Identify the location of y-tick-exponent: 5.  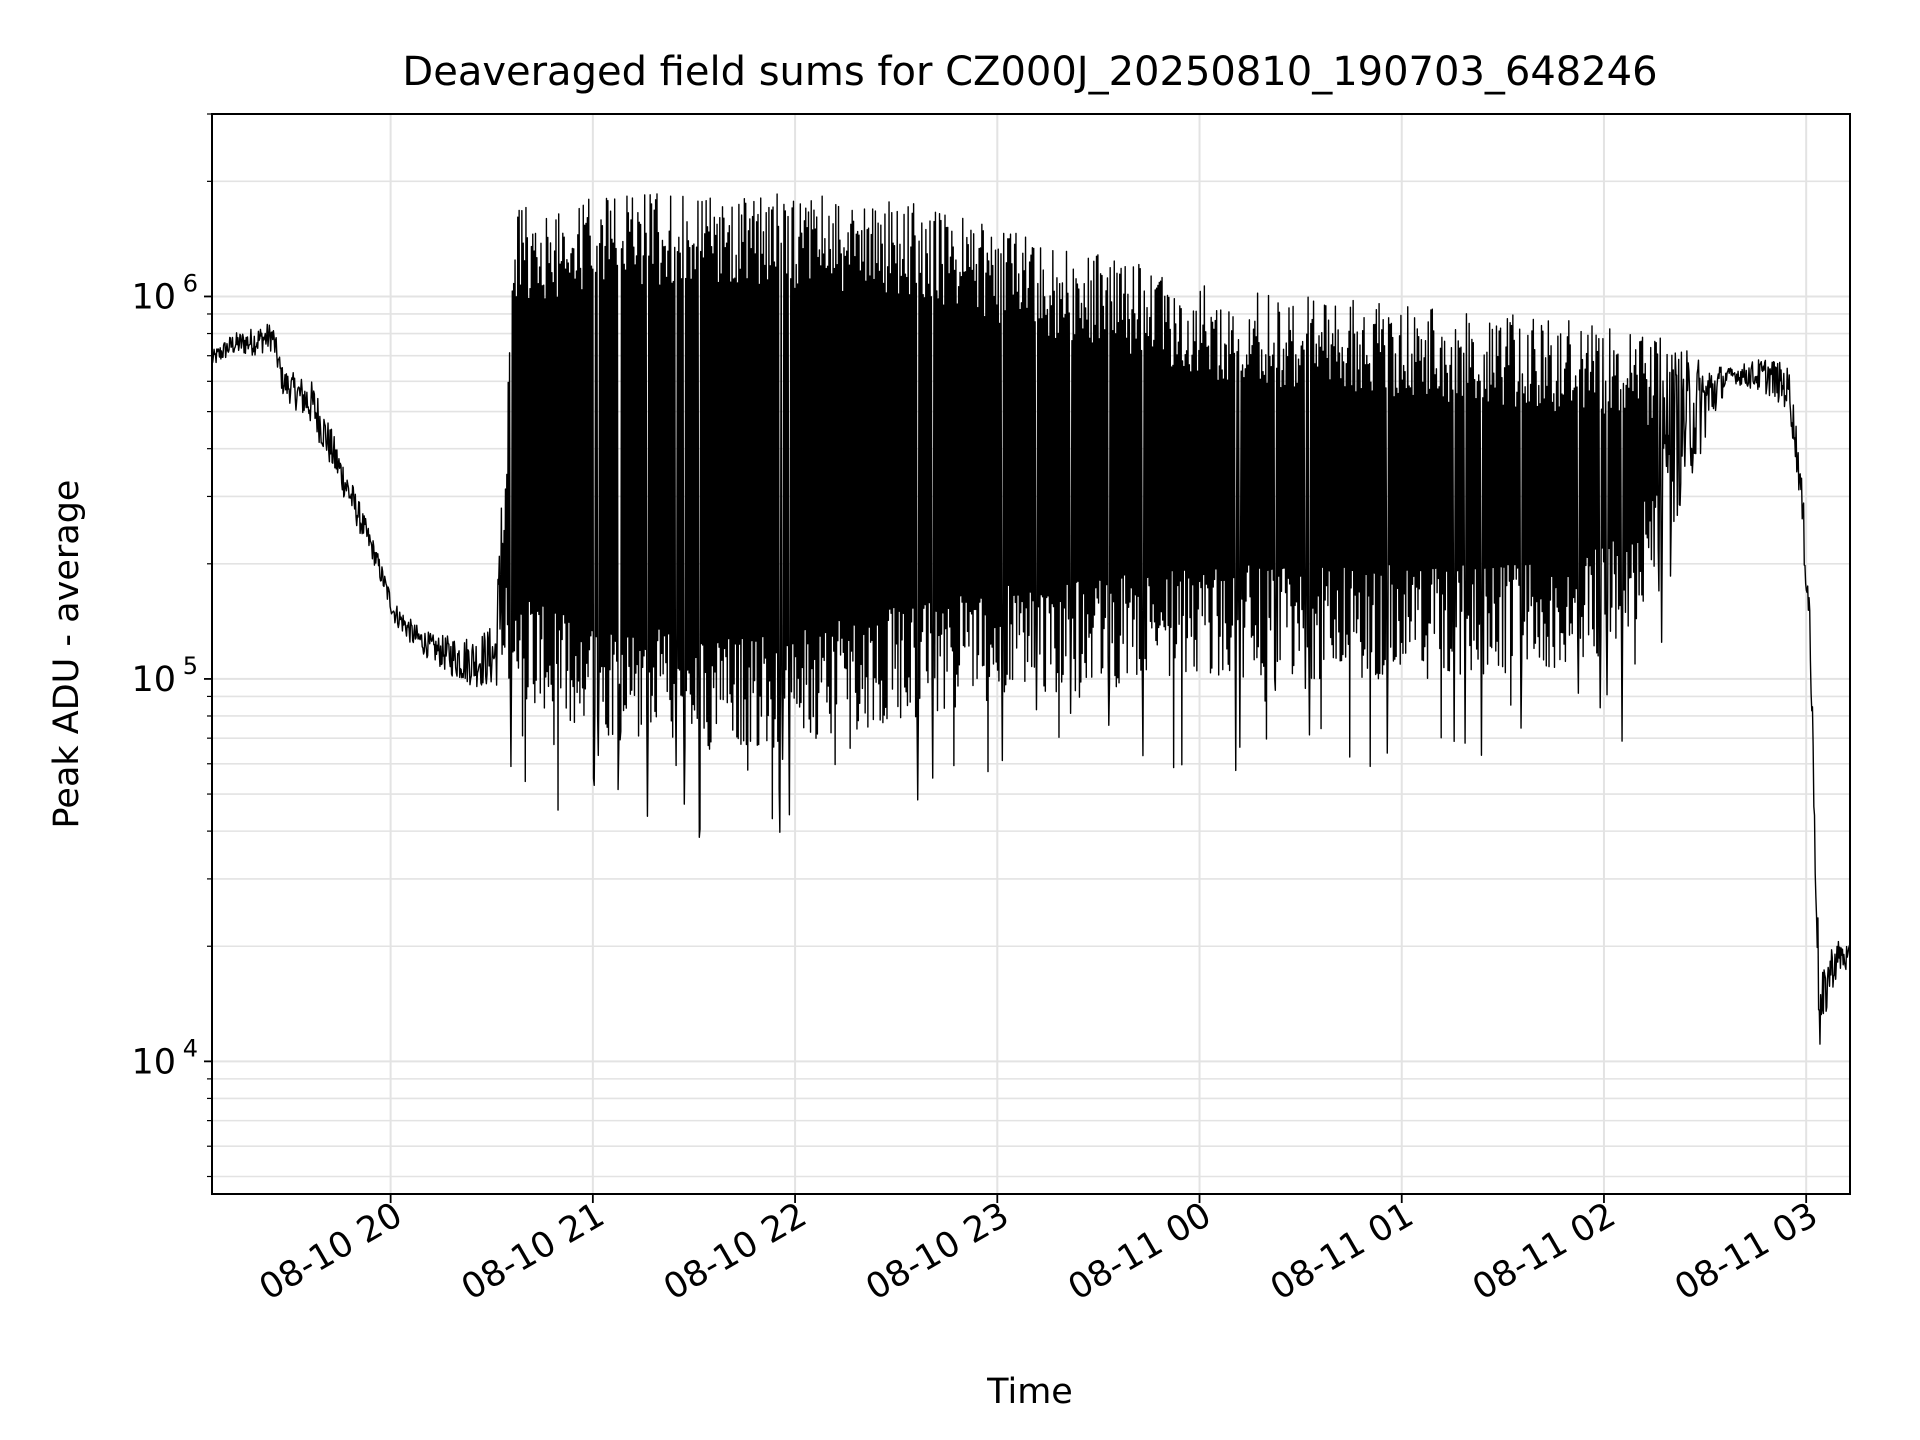
(190, 666).